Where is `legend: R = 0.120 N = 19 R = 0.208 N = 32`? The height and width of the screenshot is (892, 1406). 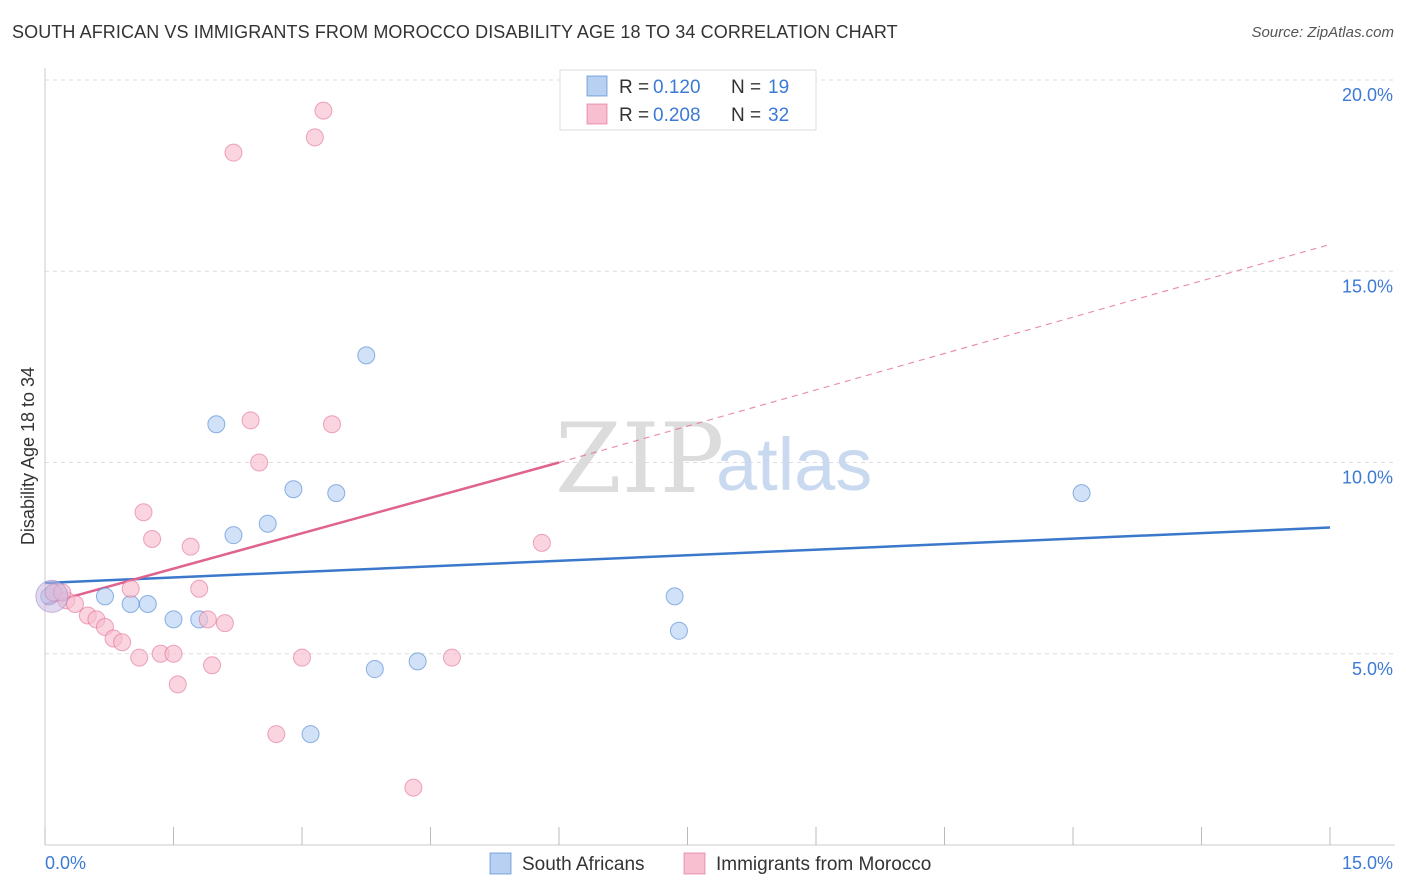 legend: R = 0.120 N = 19 R = 0.208 N = 32 is located at coordinates (688, 100).